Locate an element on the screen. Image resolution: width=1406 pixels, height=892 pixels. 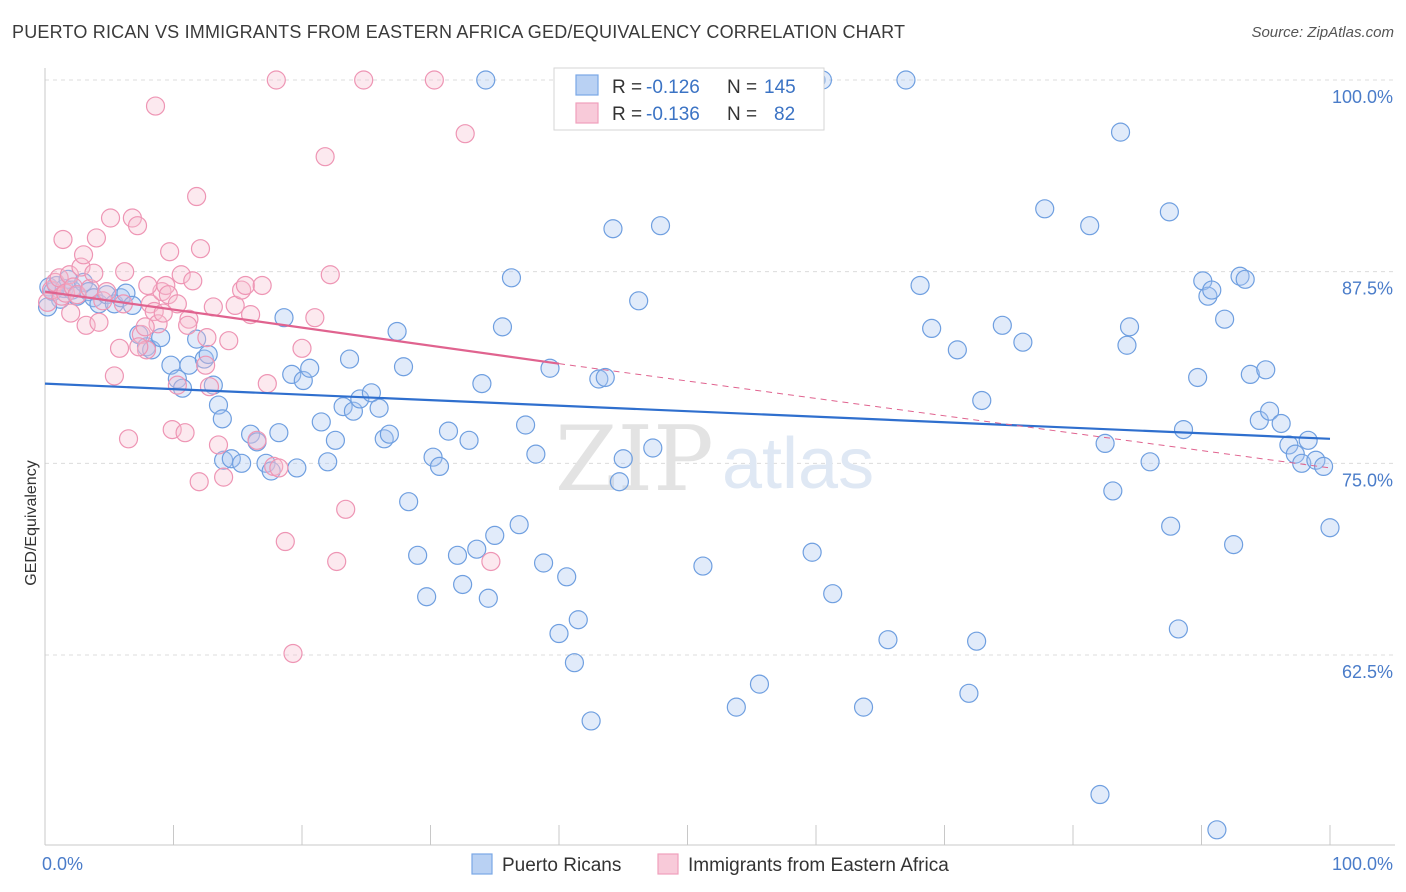
y-axis-label: GED/Equivalency is located at coordinates (31, 522).